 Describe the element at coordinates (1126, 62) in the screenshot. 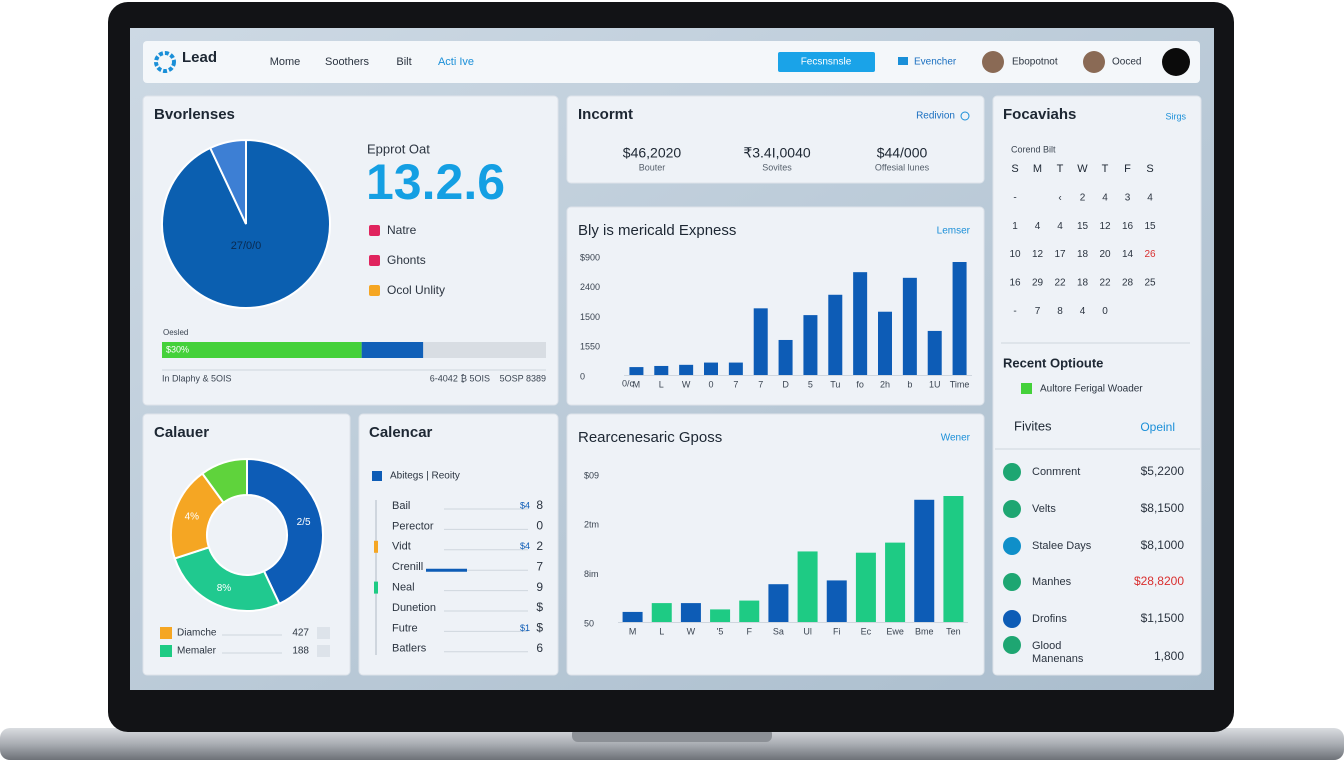

I see `user-name: Ooced` at that location.